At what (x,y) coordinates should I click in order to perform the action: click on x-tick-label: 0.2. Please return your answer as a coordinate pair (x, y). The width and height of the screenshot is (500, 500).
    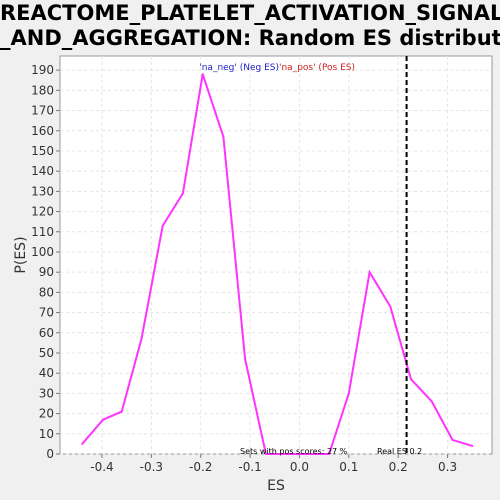
    Looking at the image, I should click on (398, 467).